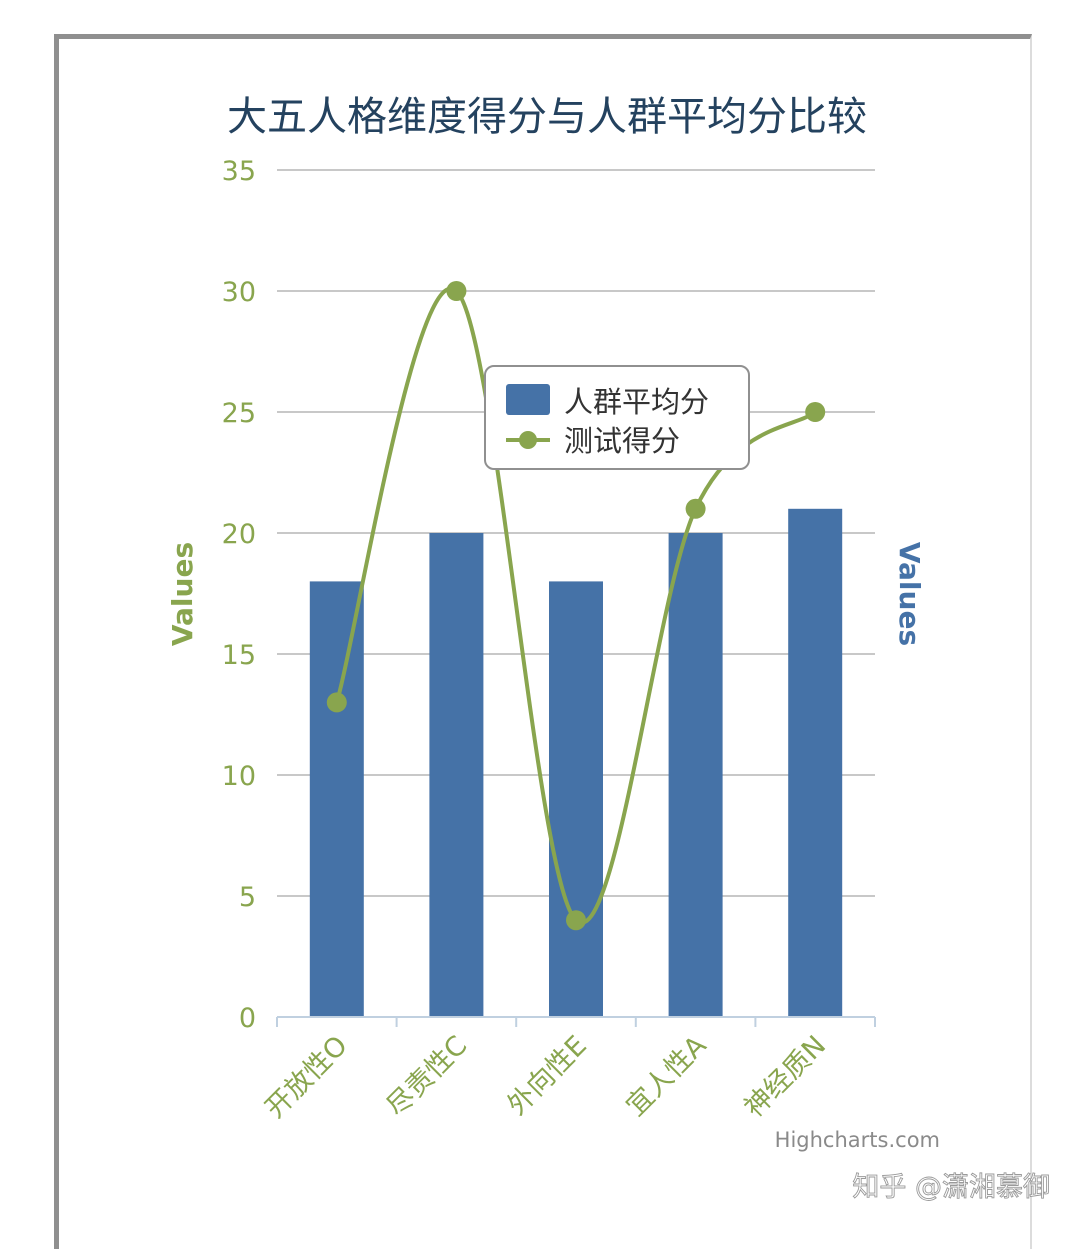 This screenshot has height=1249, width=1080. I want to click on y-axis-title-left: Values, so click(182, 594).